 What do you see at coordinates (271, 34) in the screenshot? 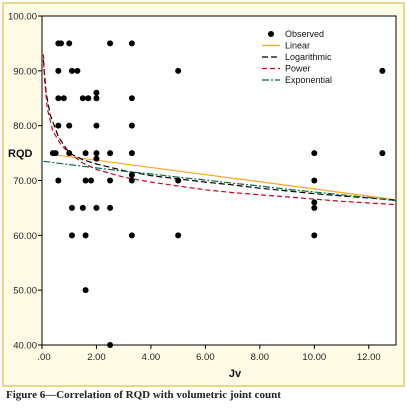
I see `legend-marker-observed` at bounding box center [271, 34].